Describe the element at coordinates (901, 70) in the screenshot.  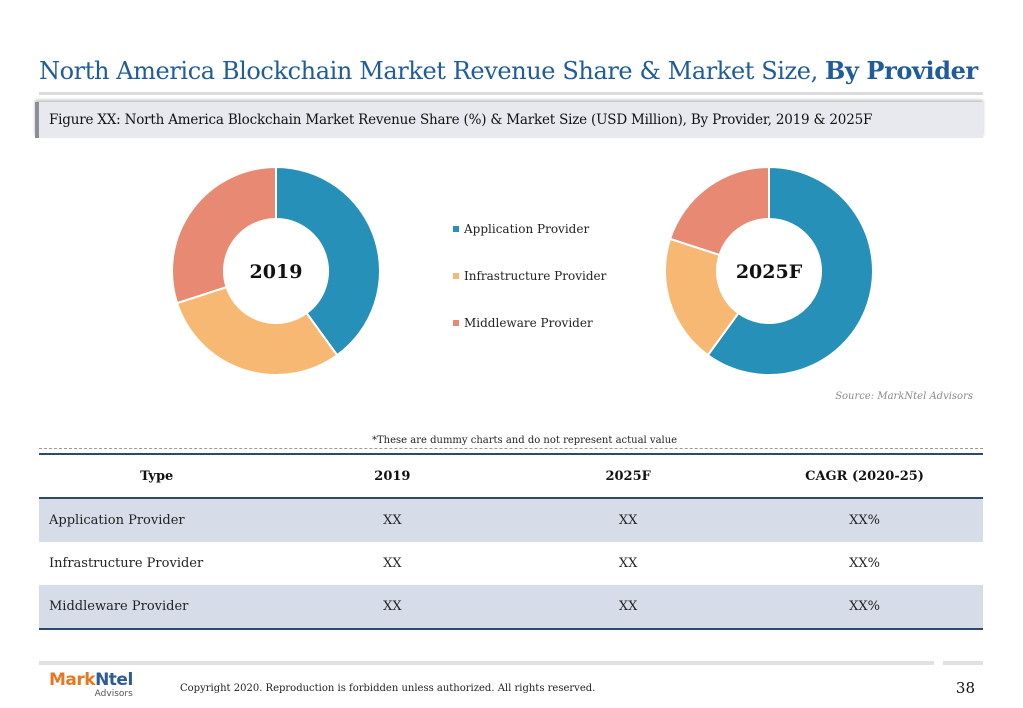
I see `page-title-bold: By Provider` at that location.